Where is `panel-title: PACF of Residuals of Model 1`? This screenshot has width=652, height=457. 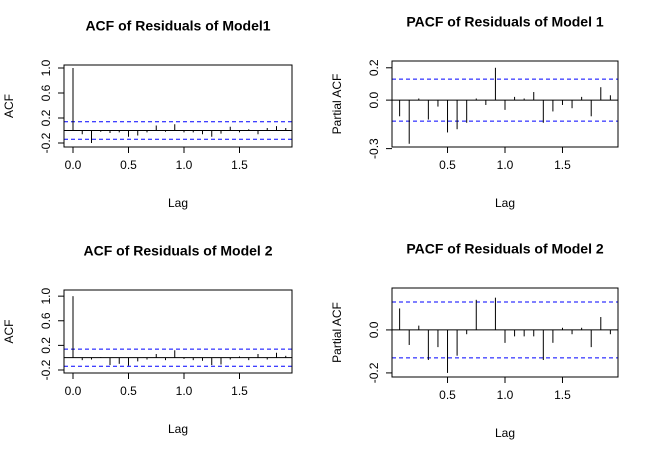 panel-title: PACF of Residuals of Model 1 is located at coordinates (505, 22).